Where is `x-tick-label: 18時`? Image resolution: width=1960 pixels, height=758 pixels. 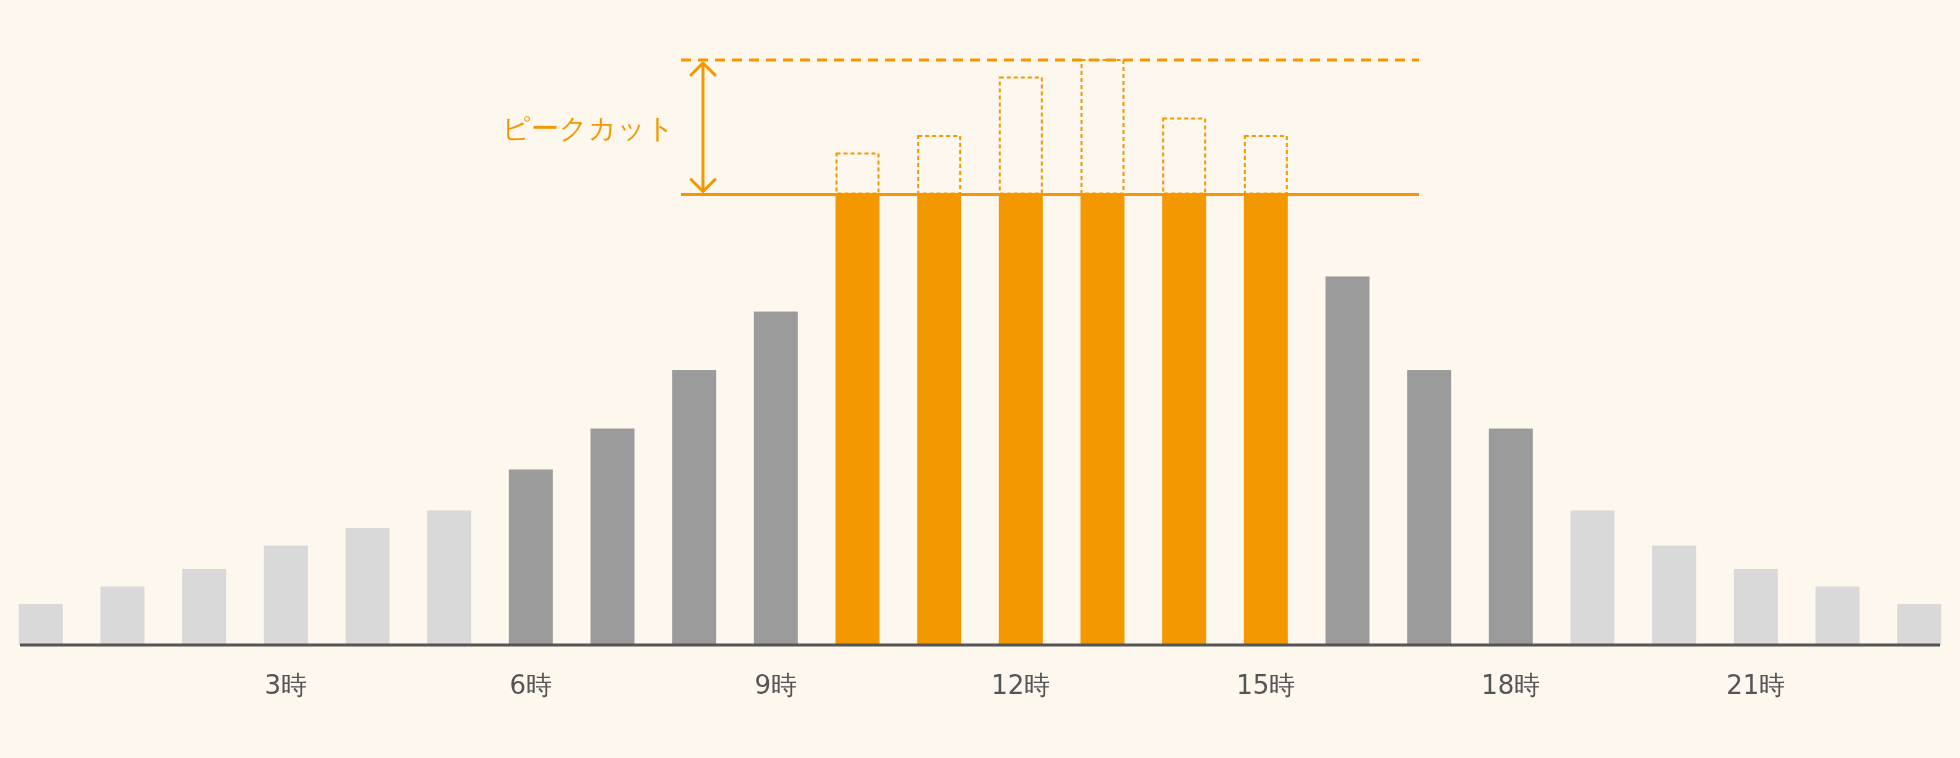
x-tick-label: 18時 is located at coordinates (1511, 685).